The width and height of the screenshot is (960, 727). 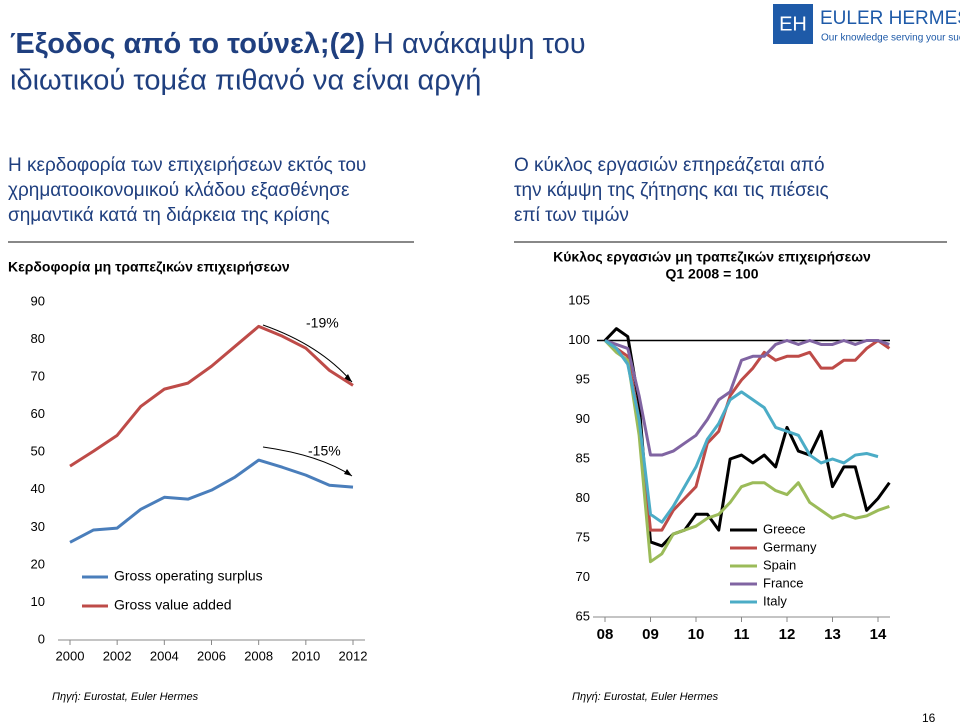 What do you see at coordinates (324, 451) in the screenshot?
I see `annotation: -15%` at bounding box center [324, 451].